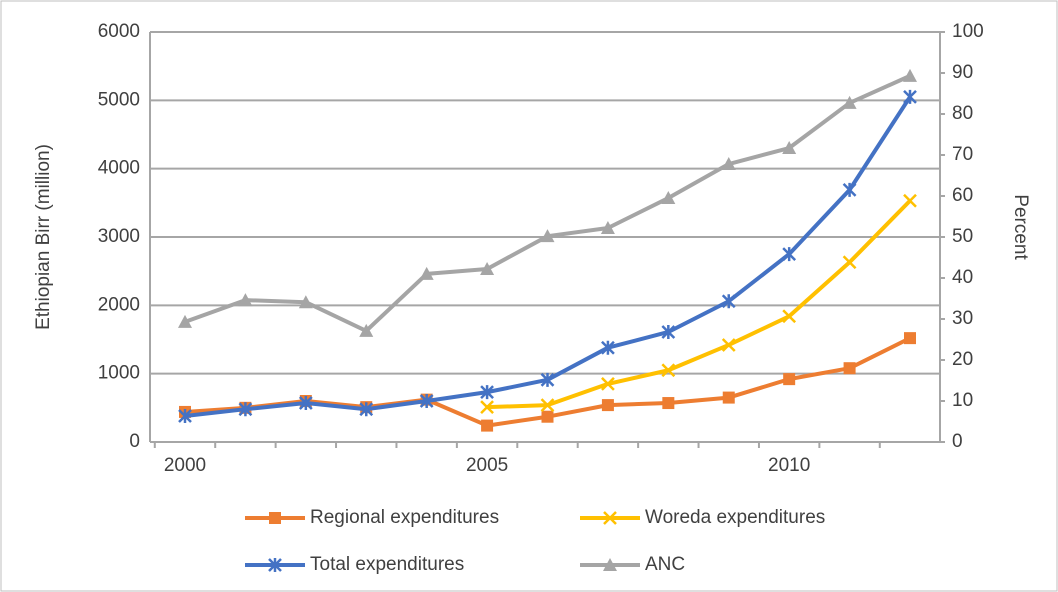 This screenshot has width=1058, height=592. Describe the element at coordinates (387, 564) in the screenshot. I see `legend-label: Total expenditures` at that location.